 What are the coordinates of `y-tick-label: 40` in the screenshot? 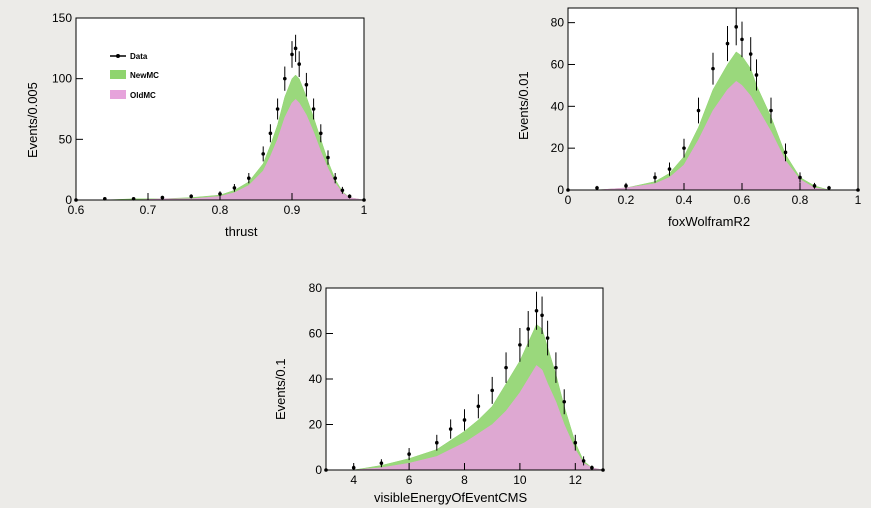 It's located at (558, 106).